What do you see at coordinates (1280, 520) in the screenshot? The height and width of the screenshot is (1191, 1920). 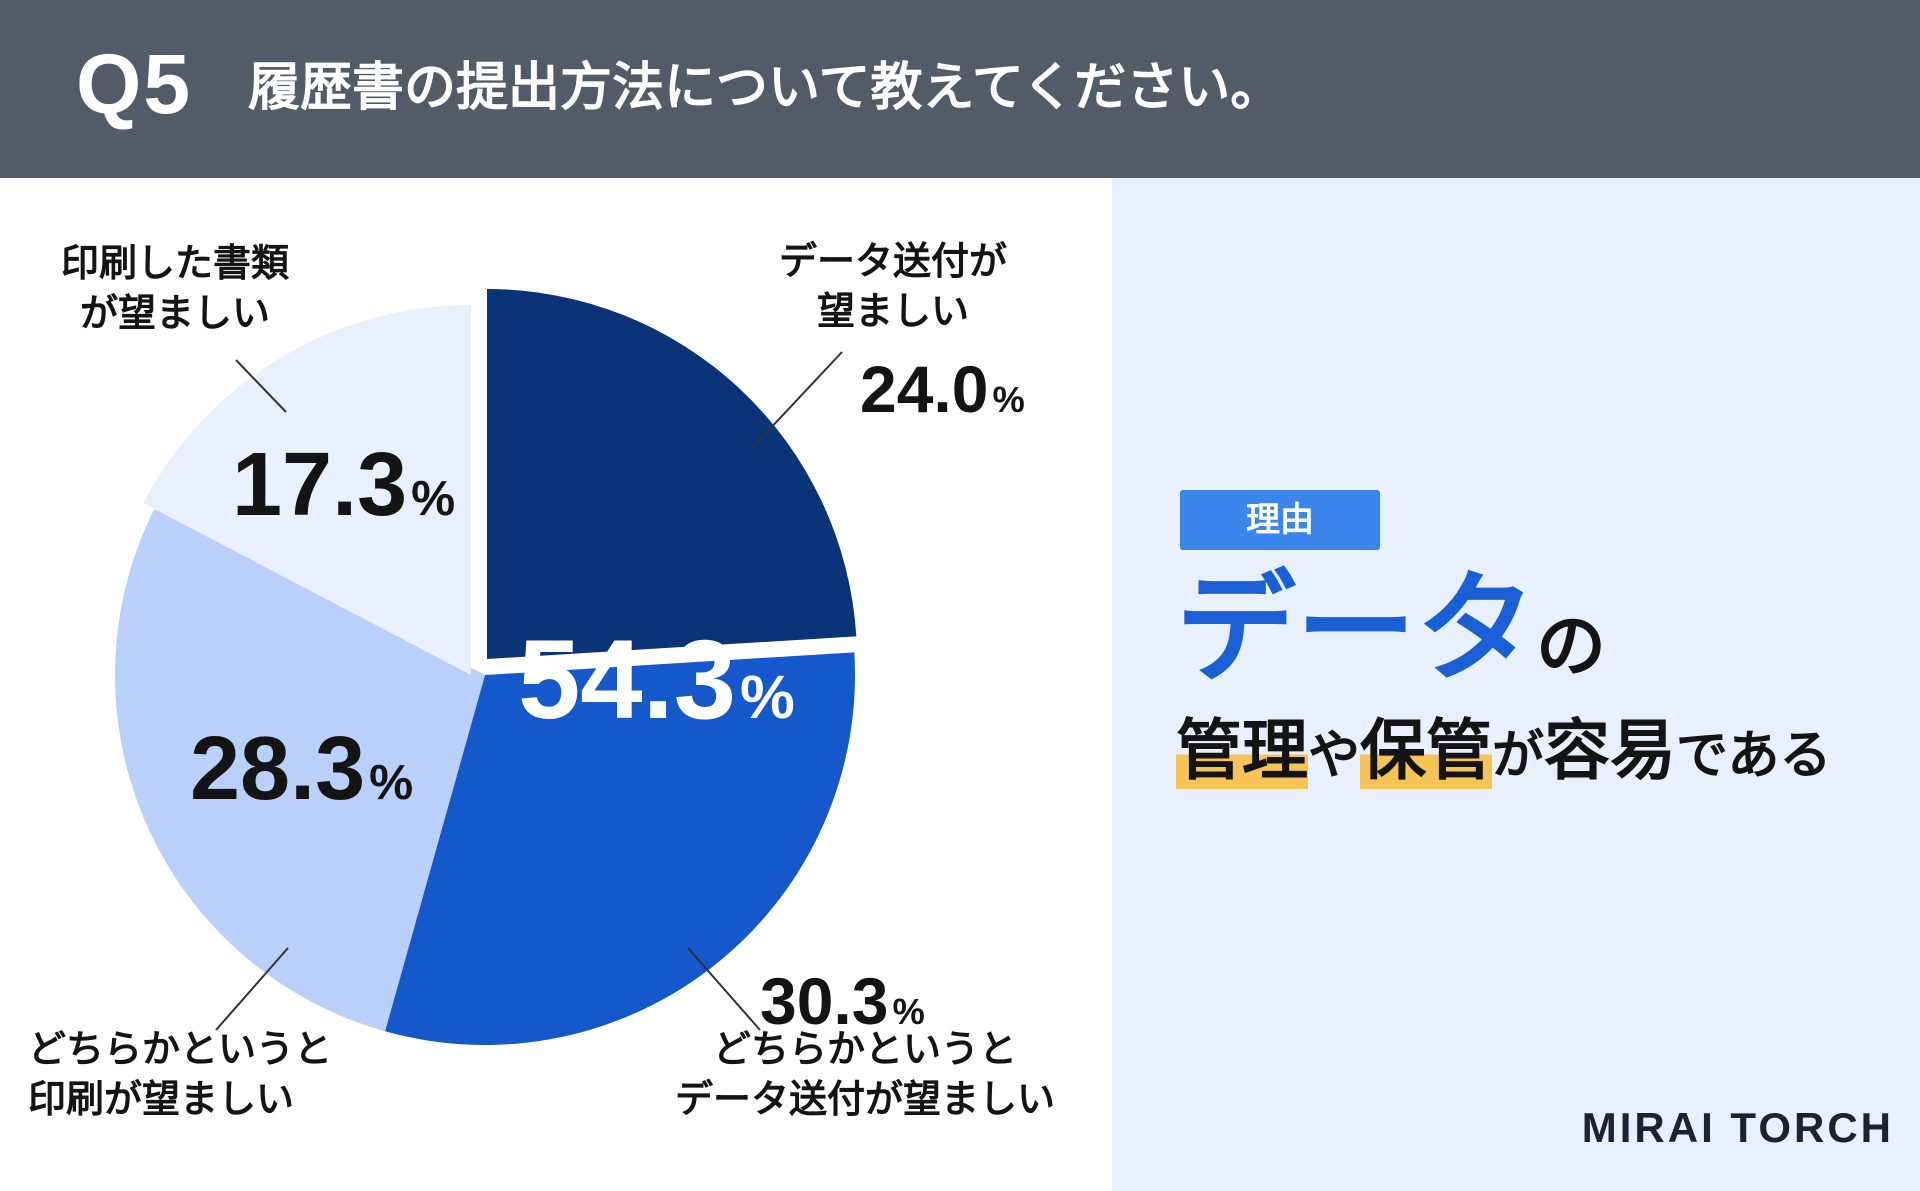 I see `reason-tag: 理由` at bounding box center [1280, 520].